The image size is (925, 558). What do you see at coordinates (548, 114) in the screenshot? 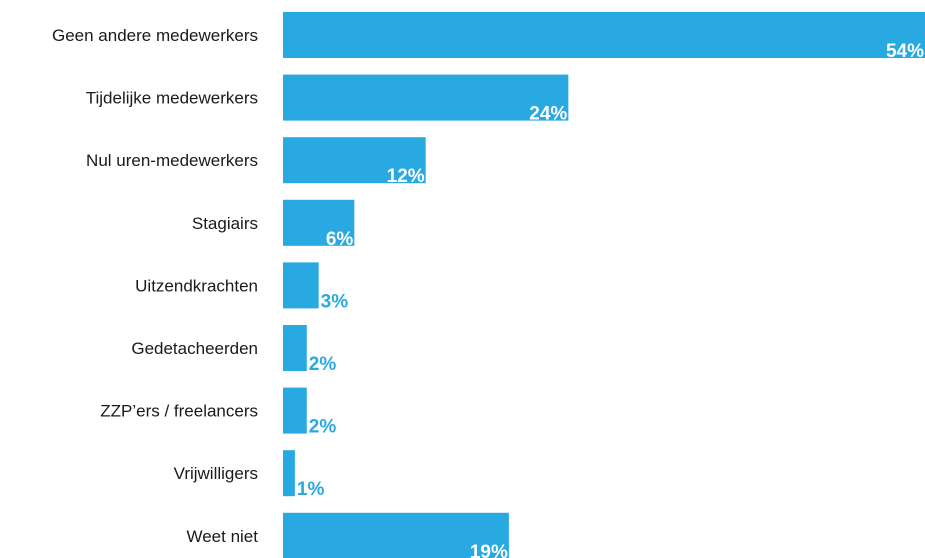
I see `value-label: 24%` at bounding box center [548, 114].